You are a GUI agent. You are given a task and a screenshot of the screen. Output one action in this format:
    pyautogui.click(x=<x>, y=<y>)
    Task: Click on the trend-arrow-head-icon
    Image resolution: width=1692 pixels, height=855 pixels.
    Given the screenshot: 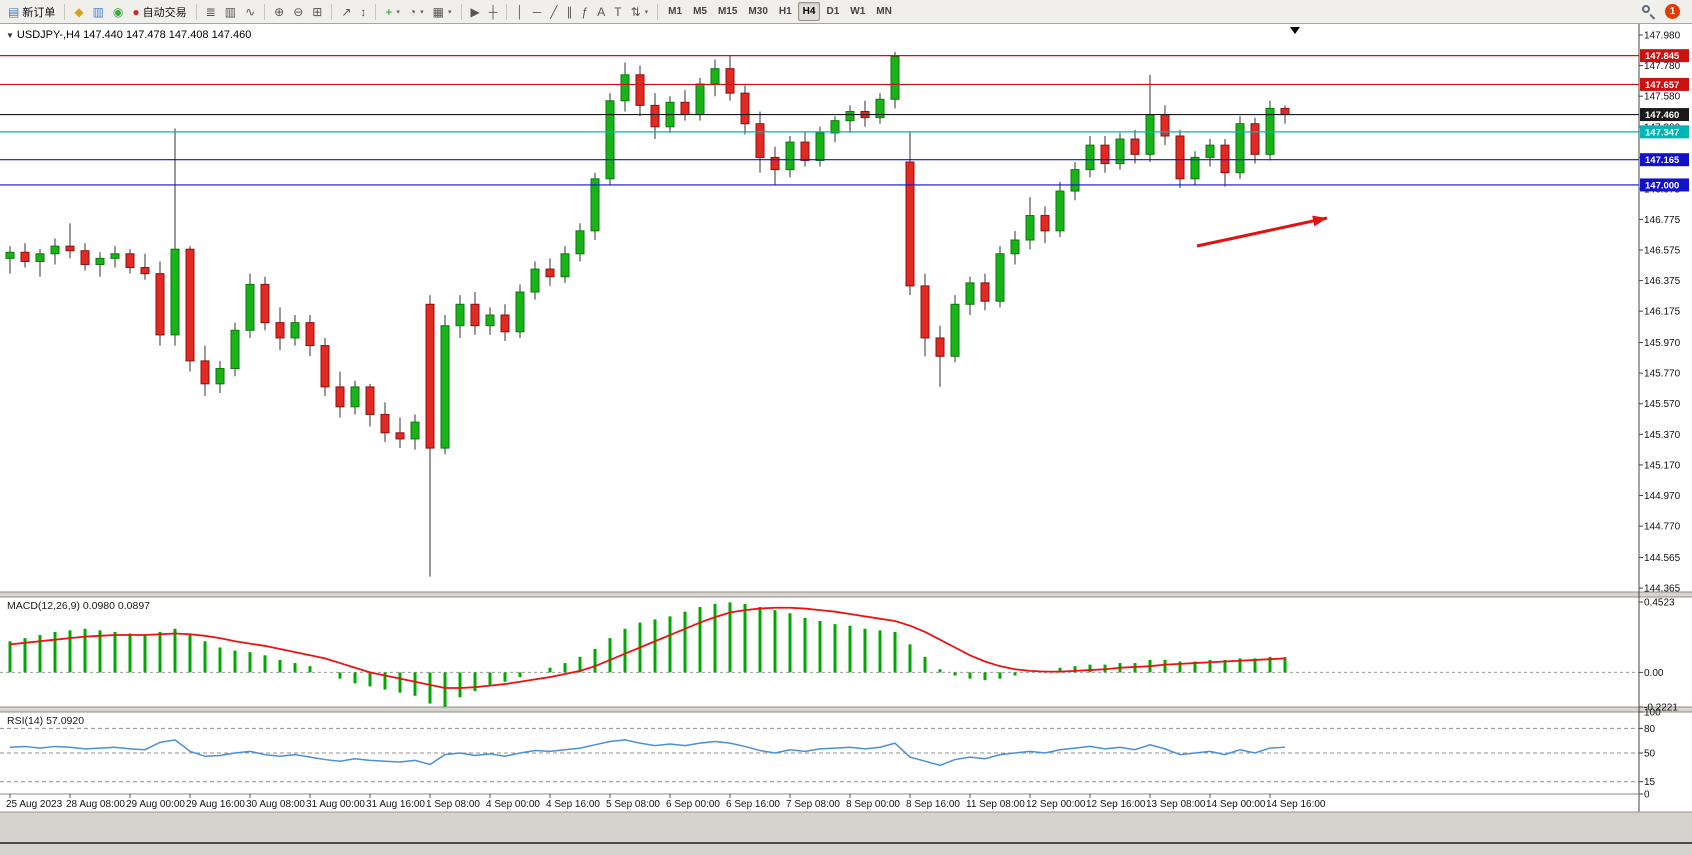 What is the action you would take?
    pyautogui.click(x=1319, y=221)
    